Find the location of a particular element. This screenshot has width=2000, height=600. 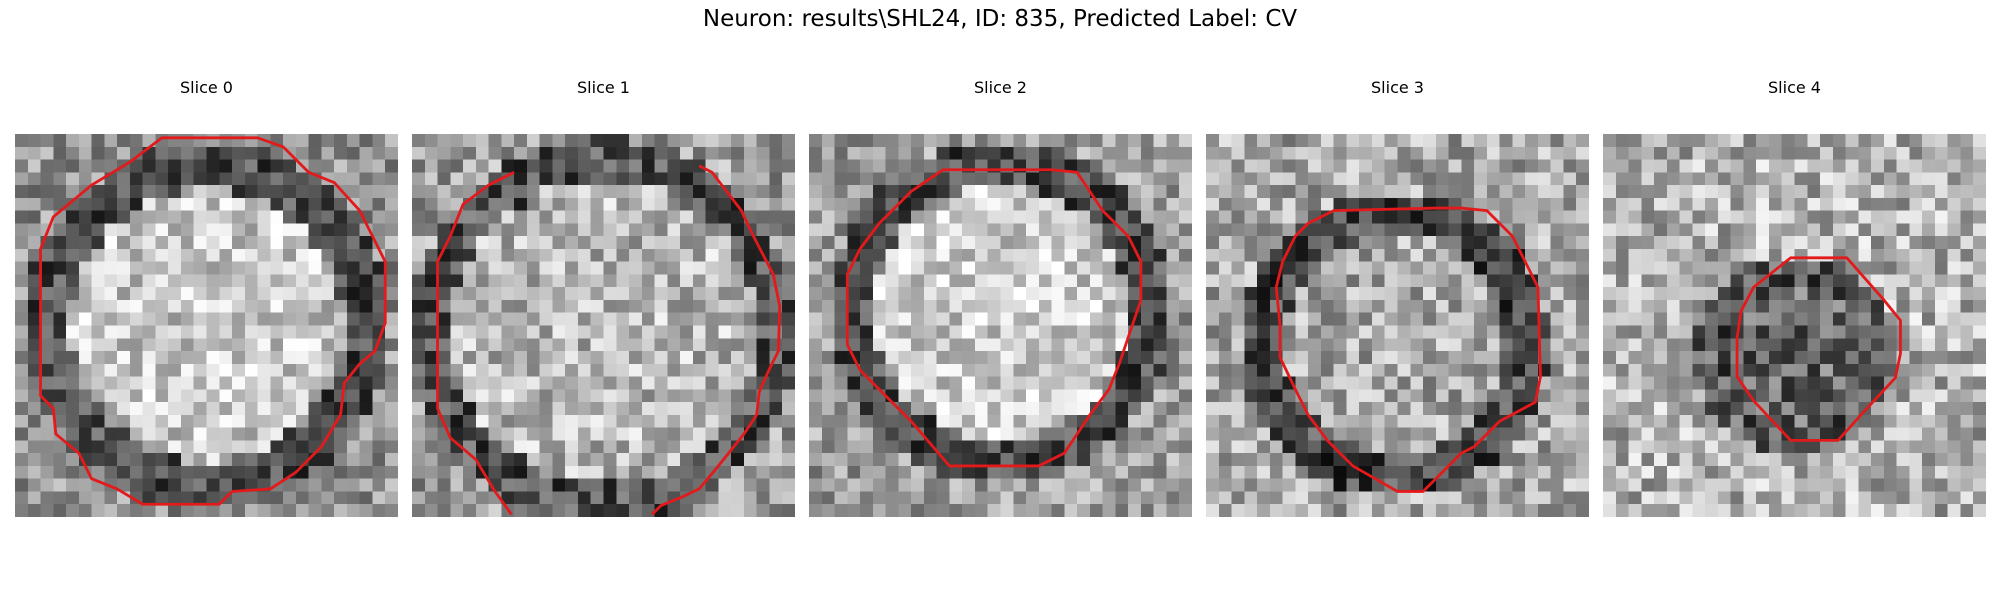

slice-title-2: Slice 2 is located at coordinates (1000, 87).